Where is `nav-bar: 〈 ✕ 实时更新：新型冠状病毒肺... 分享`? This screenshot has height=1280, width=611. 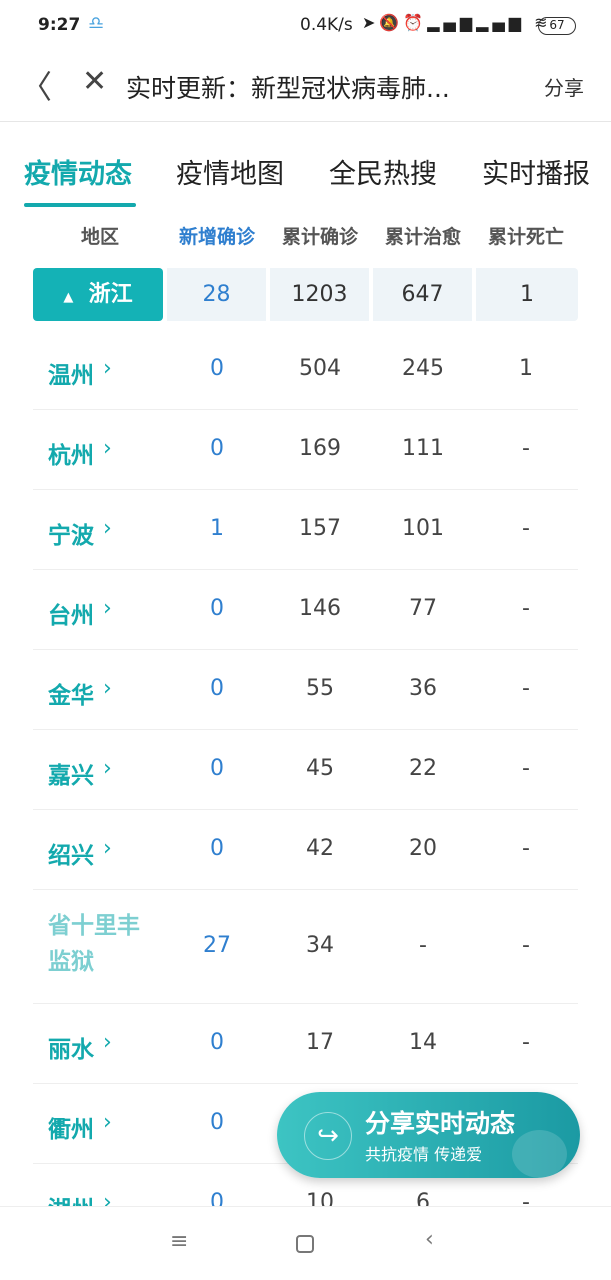
nav-bar: 〈 ✕ 实时更新：新型冠状病毒肺... 分享 is located at coordinates (305, 87).